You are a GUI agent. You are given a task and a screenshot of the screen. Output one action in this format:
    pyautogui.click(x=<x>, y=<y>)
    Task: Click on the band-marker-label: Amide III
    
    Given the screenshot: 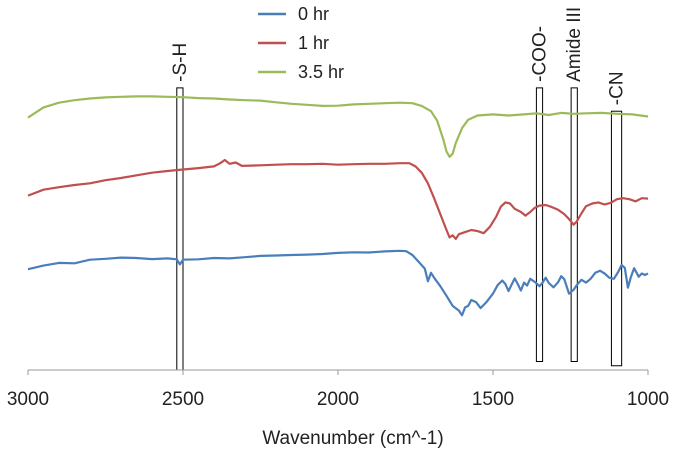 What is the action you would take?
    pyautogui.click(x=574, y=44)
    